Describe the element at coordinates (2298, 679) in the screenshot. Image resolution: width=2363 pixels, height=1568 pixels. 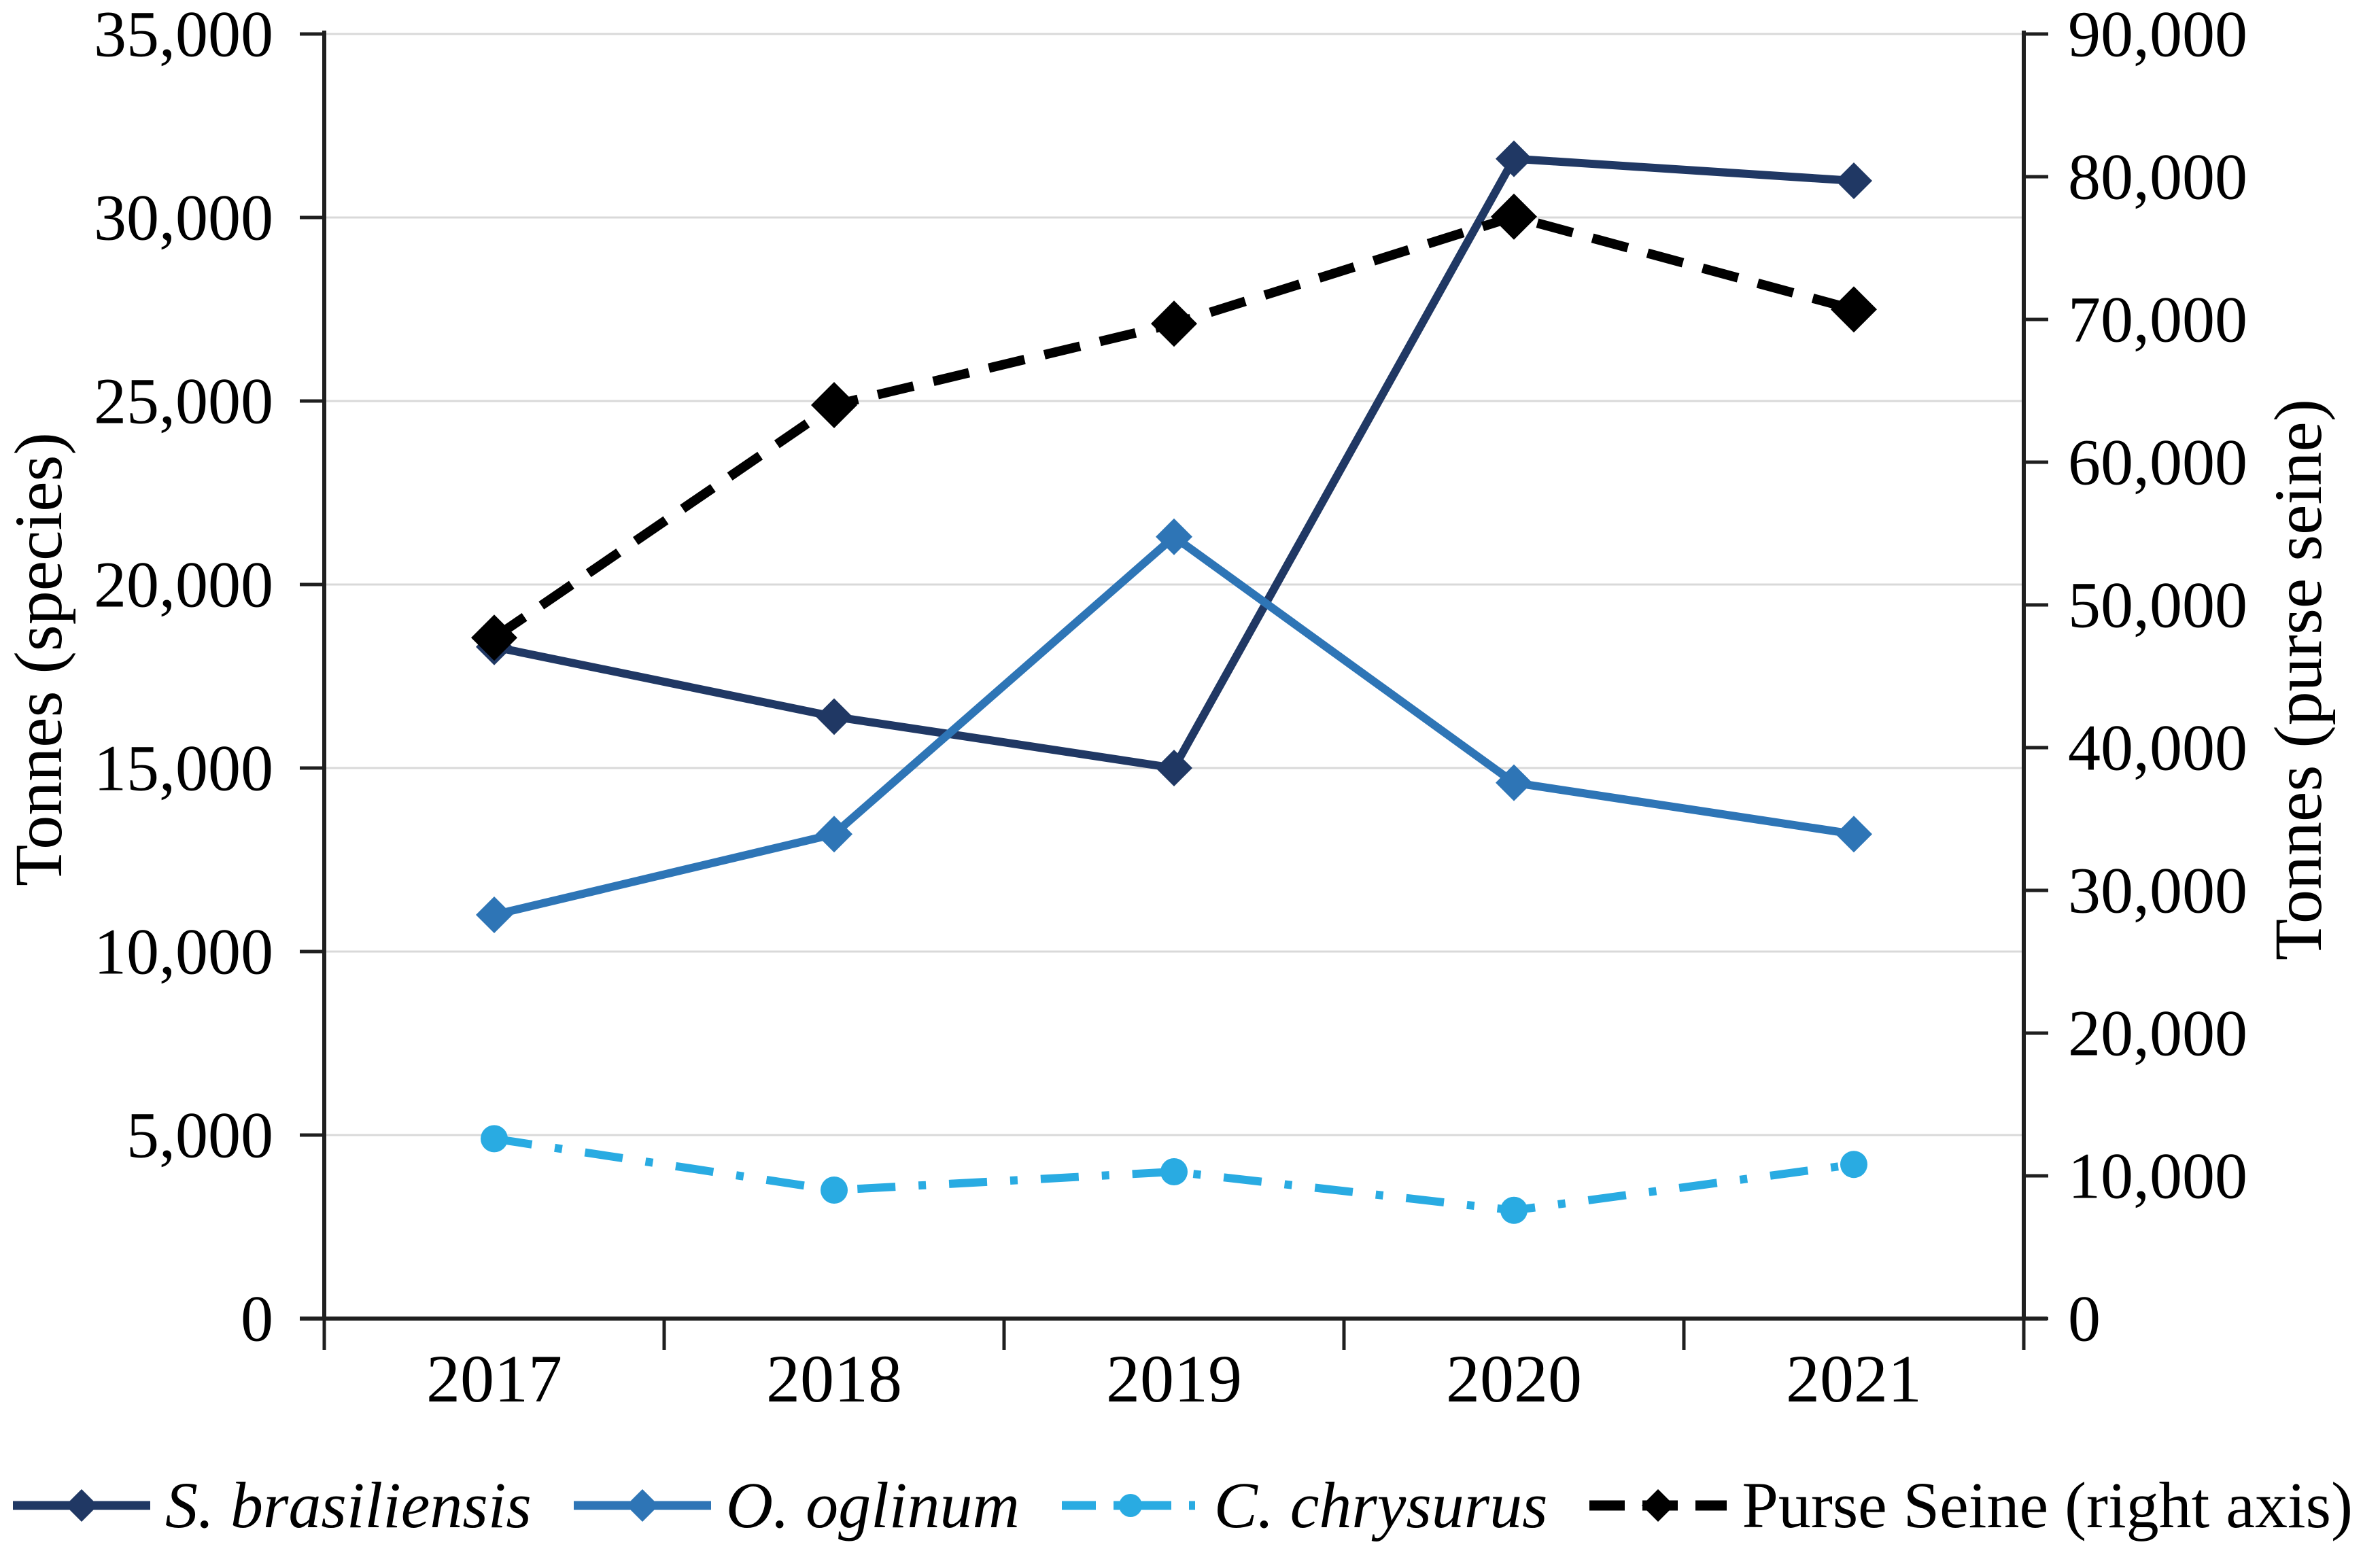
I see `right-axis-title: Tonnes (purse seine)` at that location.